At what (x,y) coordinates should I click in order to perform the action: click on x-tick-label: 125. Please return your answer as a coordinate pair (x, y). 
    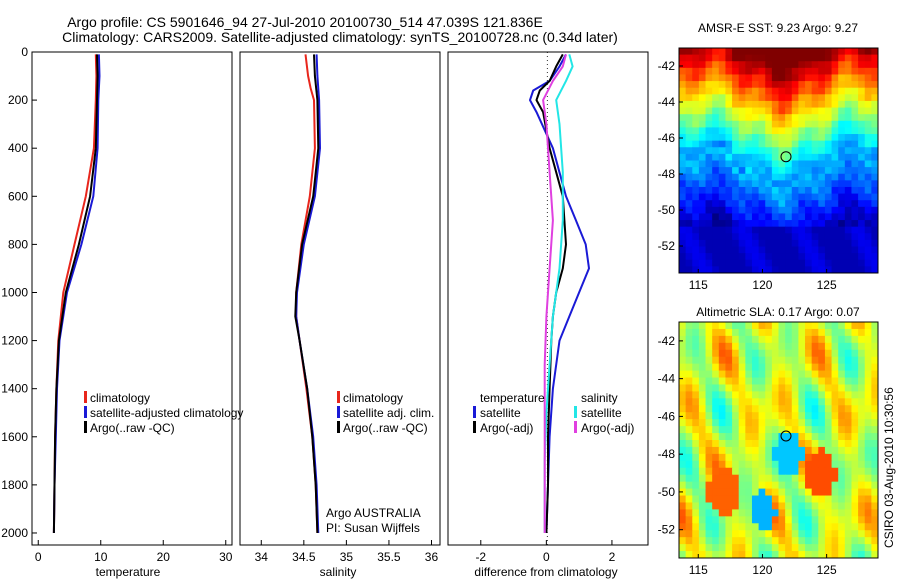
    Looking at the image, I should click on (827, 570).